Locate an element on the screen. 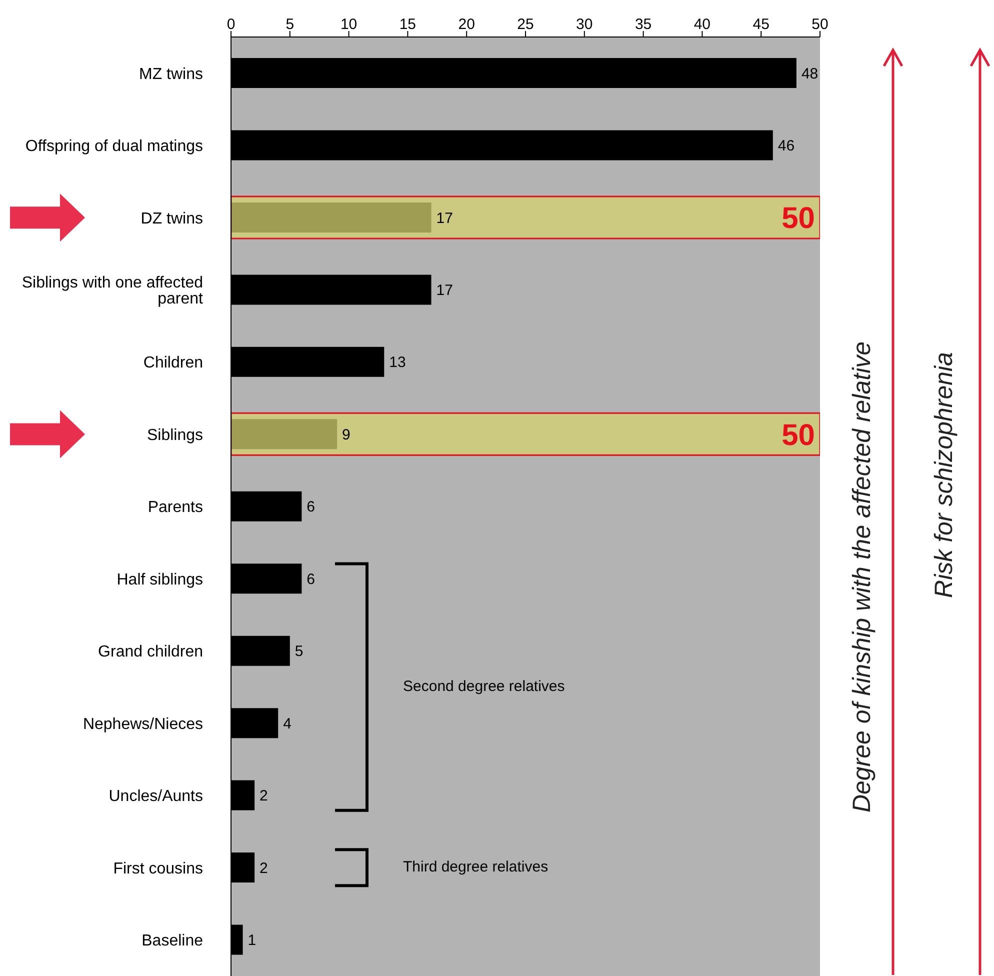 This screenshot has width=994, height=976. x-tick-label: 0 is located at coordinates (231, 24).